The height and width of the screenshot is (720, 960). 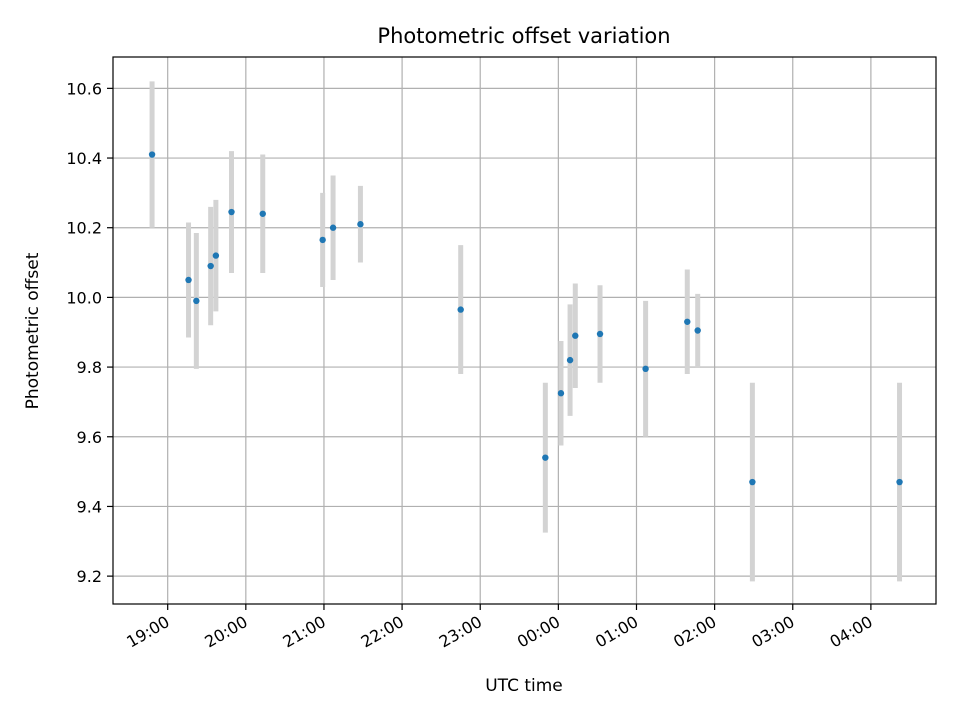 I want to click on y-tick-label: 10.6, so click(x=84, y=88).